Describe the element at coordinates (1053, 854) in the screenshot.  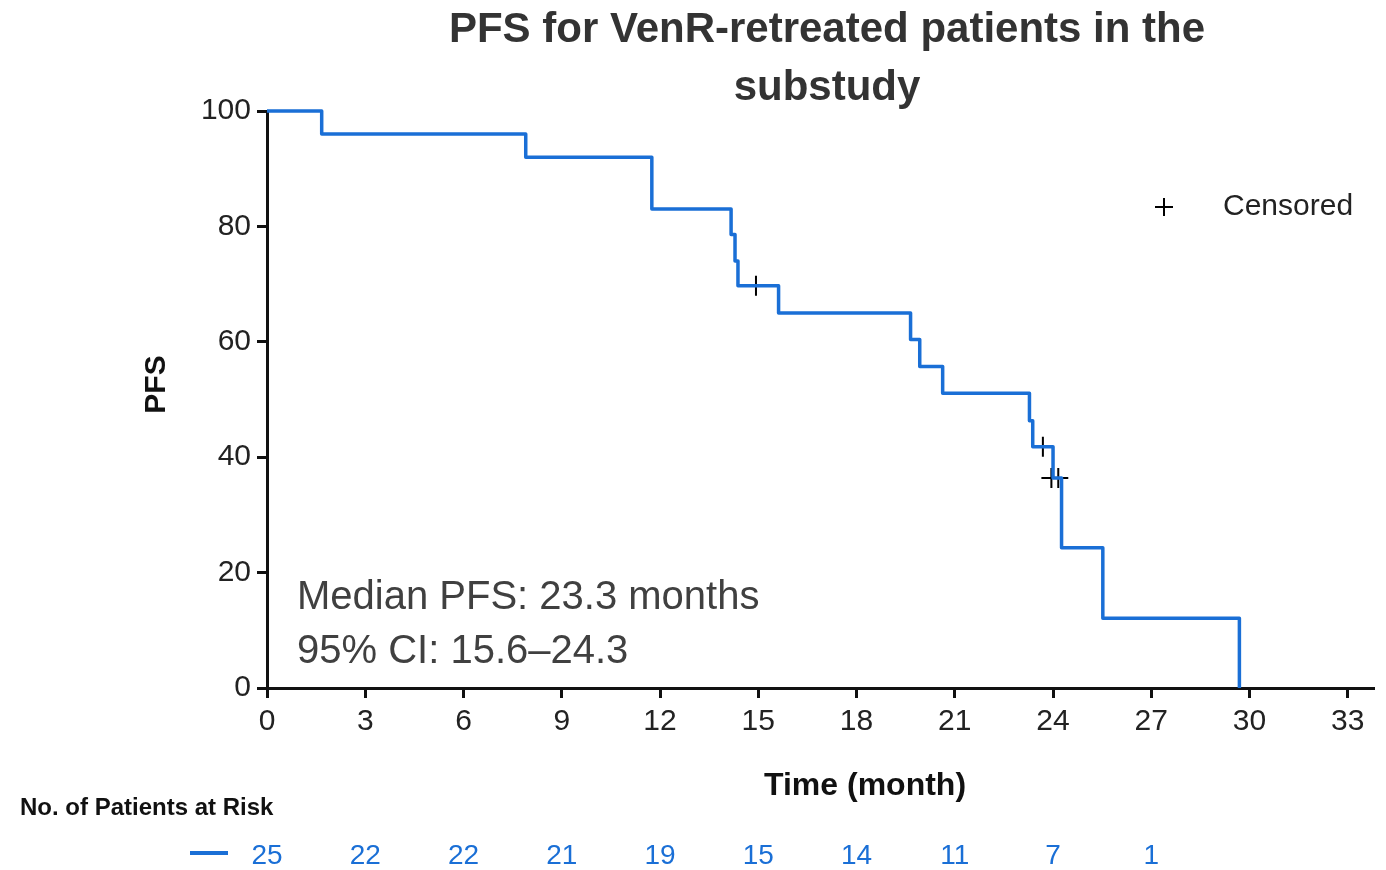
I see `text: 7` at that location.